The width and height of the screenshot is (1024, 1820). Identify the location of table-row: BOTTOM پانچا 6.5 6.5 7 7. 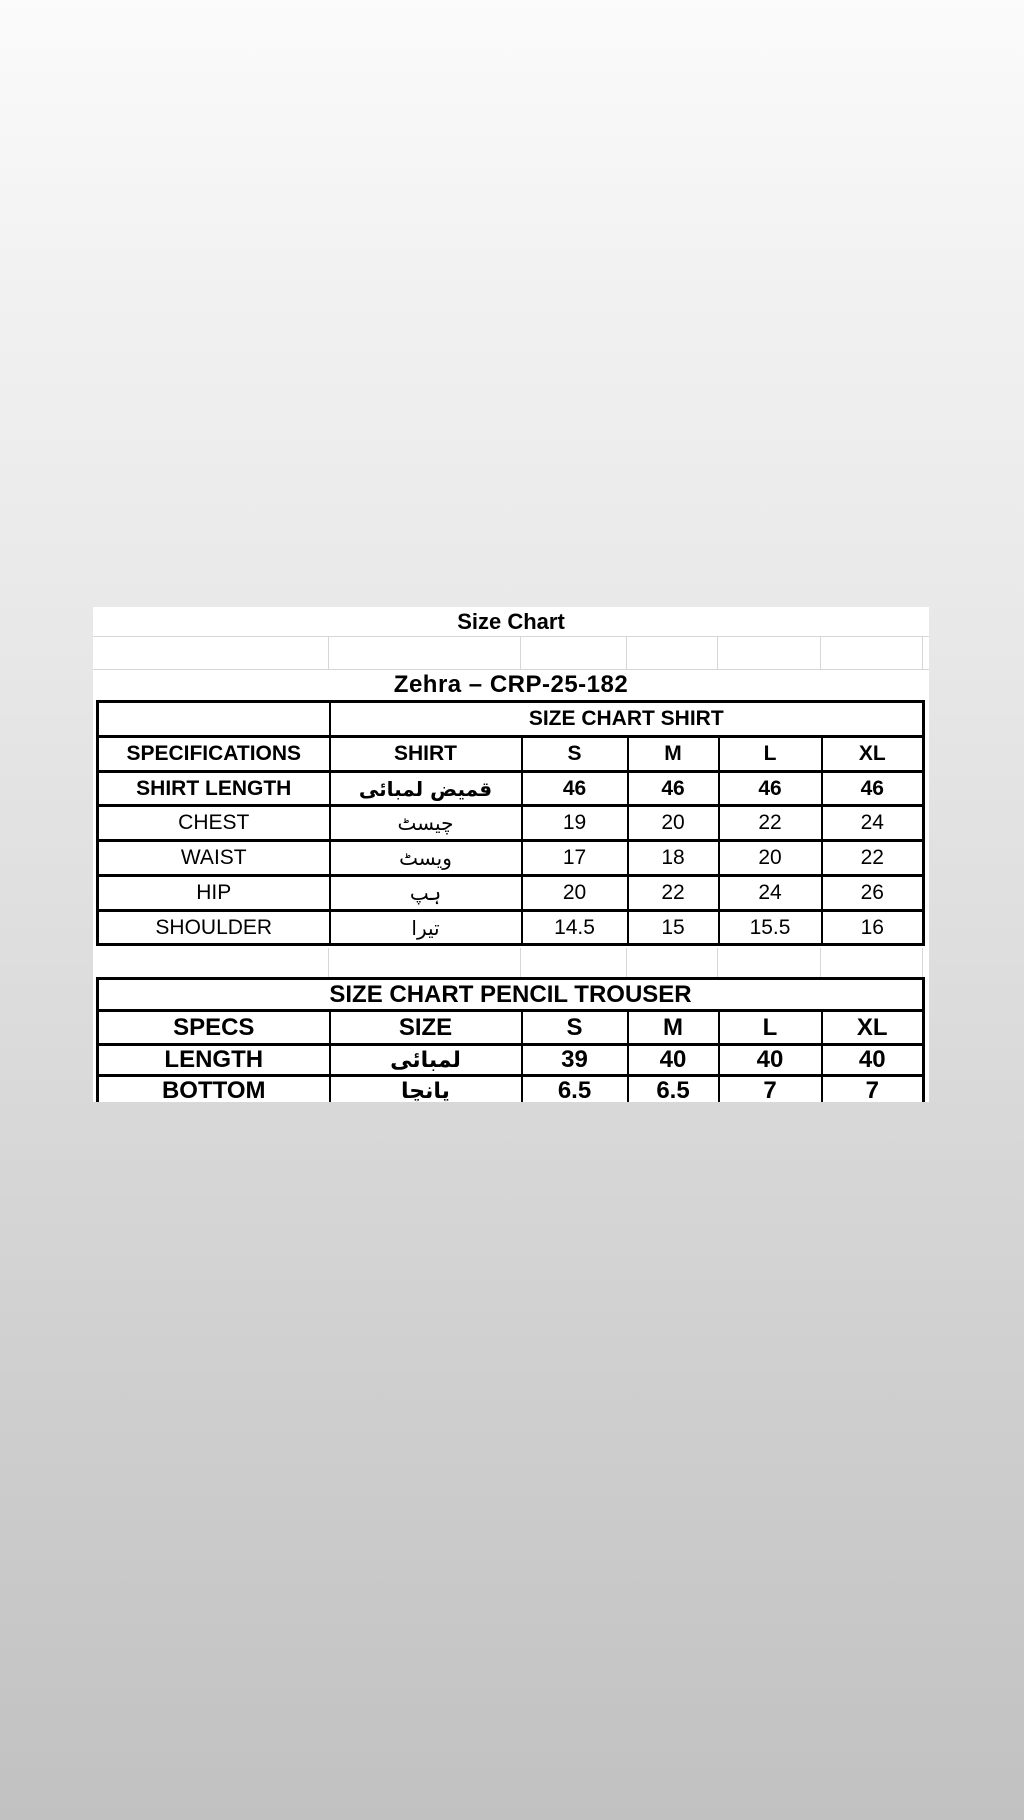
(510, 1088).